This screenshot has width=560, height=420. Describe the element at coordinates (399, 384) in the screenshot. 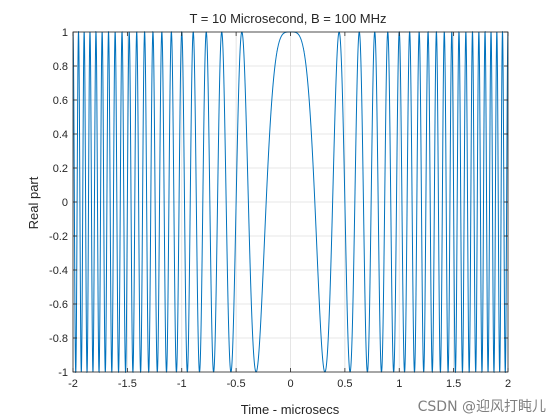

I see `x-tick-label: 1` at that location.